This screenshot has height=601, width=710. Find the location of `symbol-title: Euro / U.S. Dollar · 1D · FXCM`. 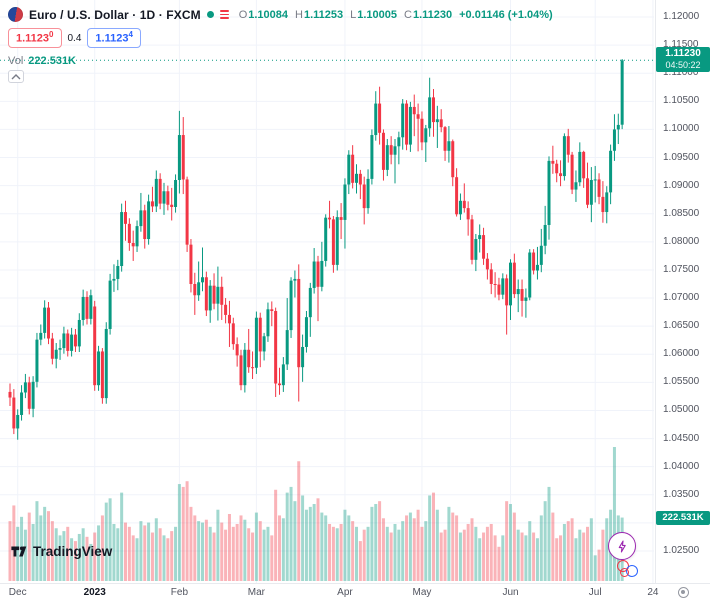

symbol-title: Euro / U.S. Dollar · 1D · FXCM is located at coordinates (115, 14).